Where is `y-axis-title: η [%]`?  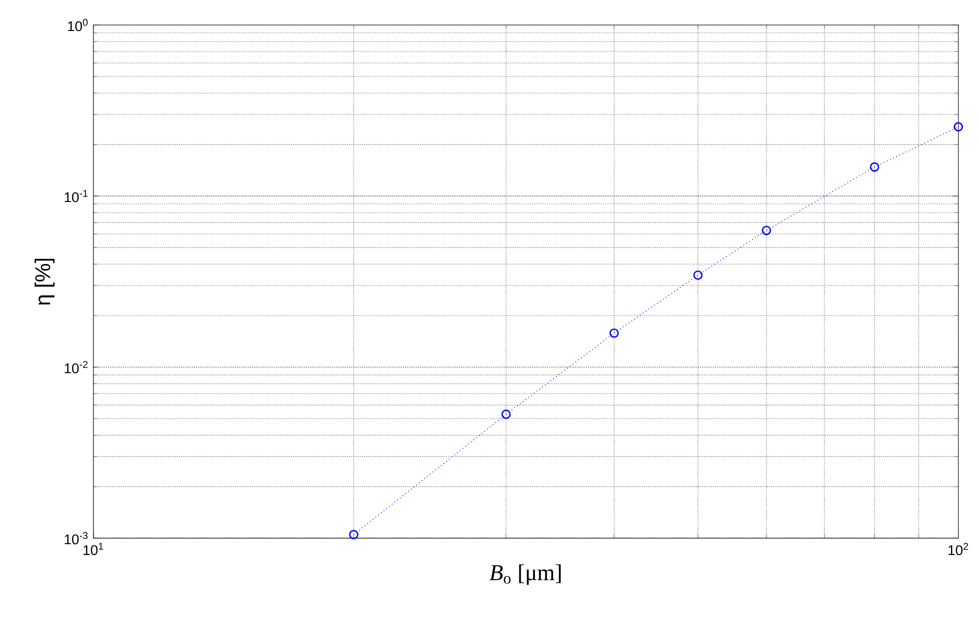
y-axis-title: η [%] is located at coordinates (44, 281).